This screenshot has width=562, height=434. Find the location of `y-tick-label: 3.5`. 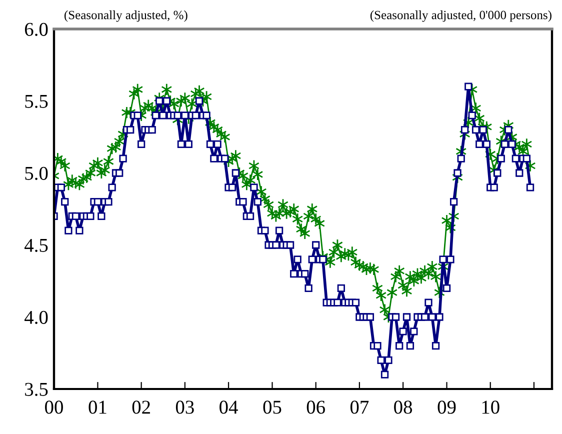

y-tick-label: 3.5 is located at coordinates (36, 389).